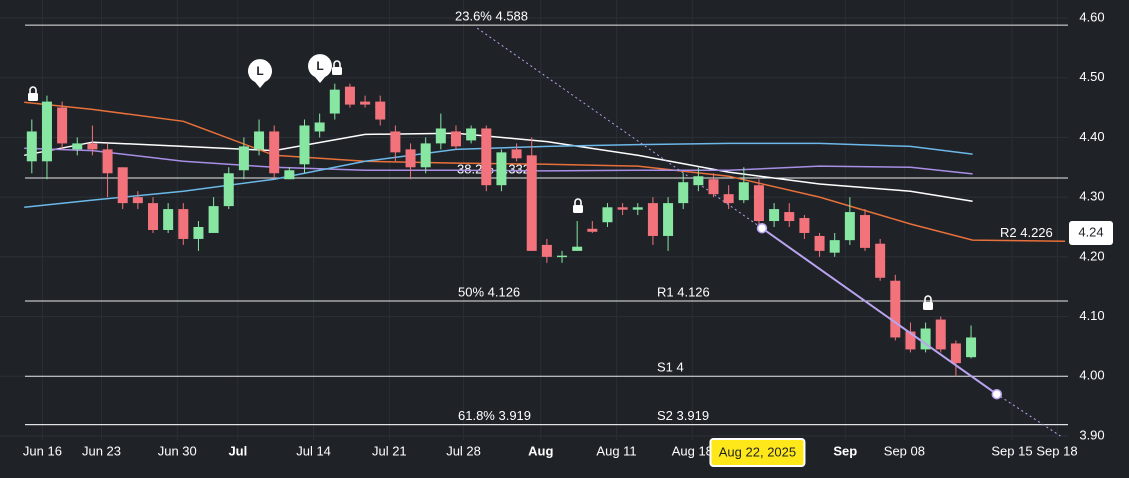 The height and width of the screenshot is (478, 1129). I want to click on y-tick-label: 4.00, so click(1091, 375).